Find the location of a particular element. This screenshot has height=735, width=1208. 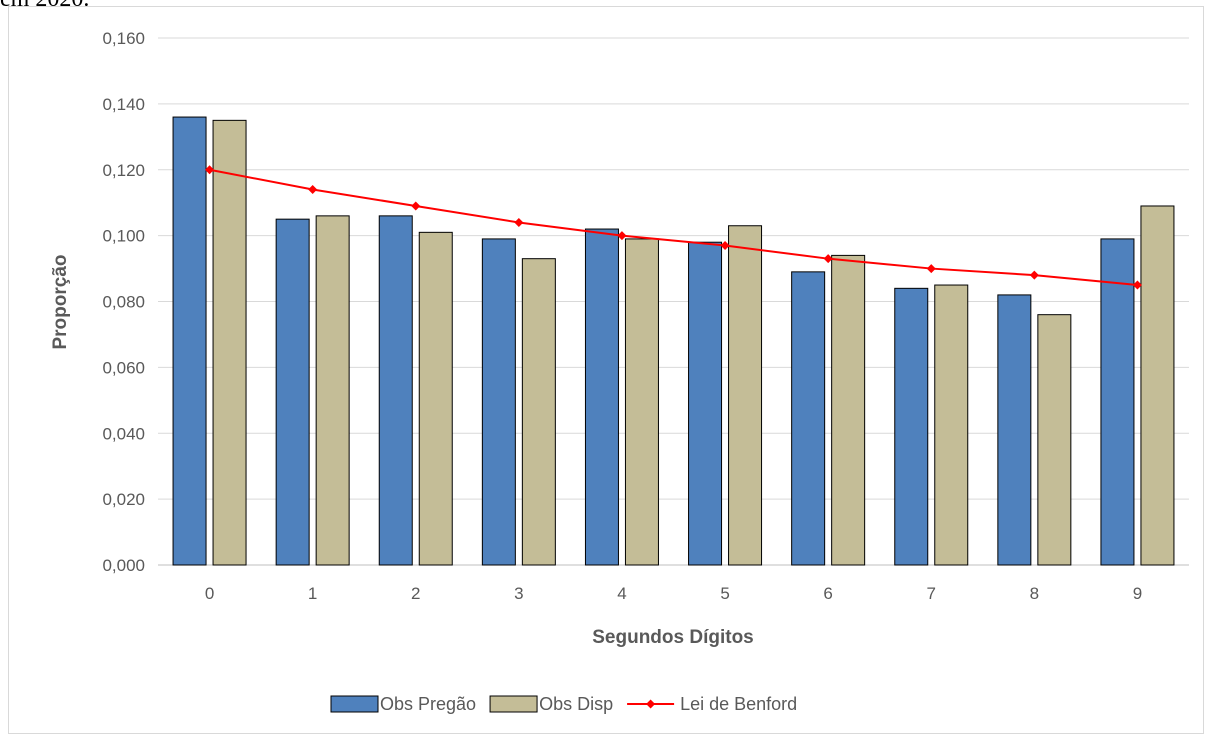

x-tick-label: 7 is located at coordinates (931, 593).